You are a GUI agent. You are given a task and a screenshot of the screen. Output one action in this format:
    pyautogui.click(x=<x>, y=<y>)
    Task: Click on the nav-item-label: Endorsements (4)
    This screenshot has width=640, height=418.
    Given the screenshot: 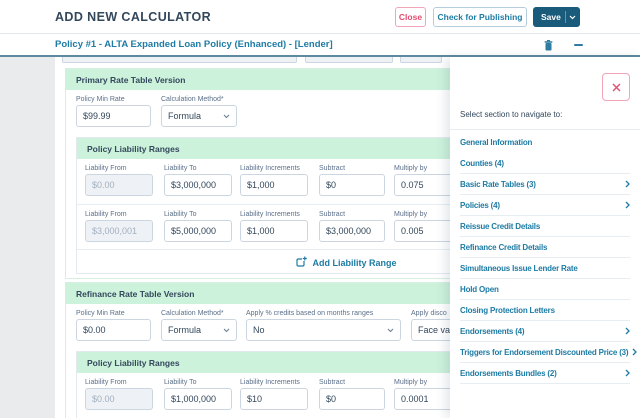 What is the action you would take?
    pyautogui.click(x=492, y=331)
    